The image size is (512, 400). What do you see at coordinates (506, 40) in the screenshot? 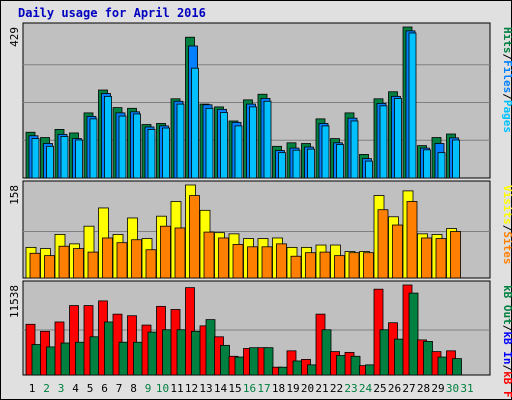
I see `legend-part: Hits` at bounding box center [506, 40].